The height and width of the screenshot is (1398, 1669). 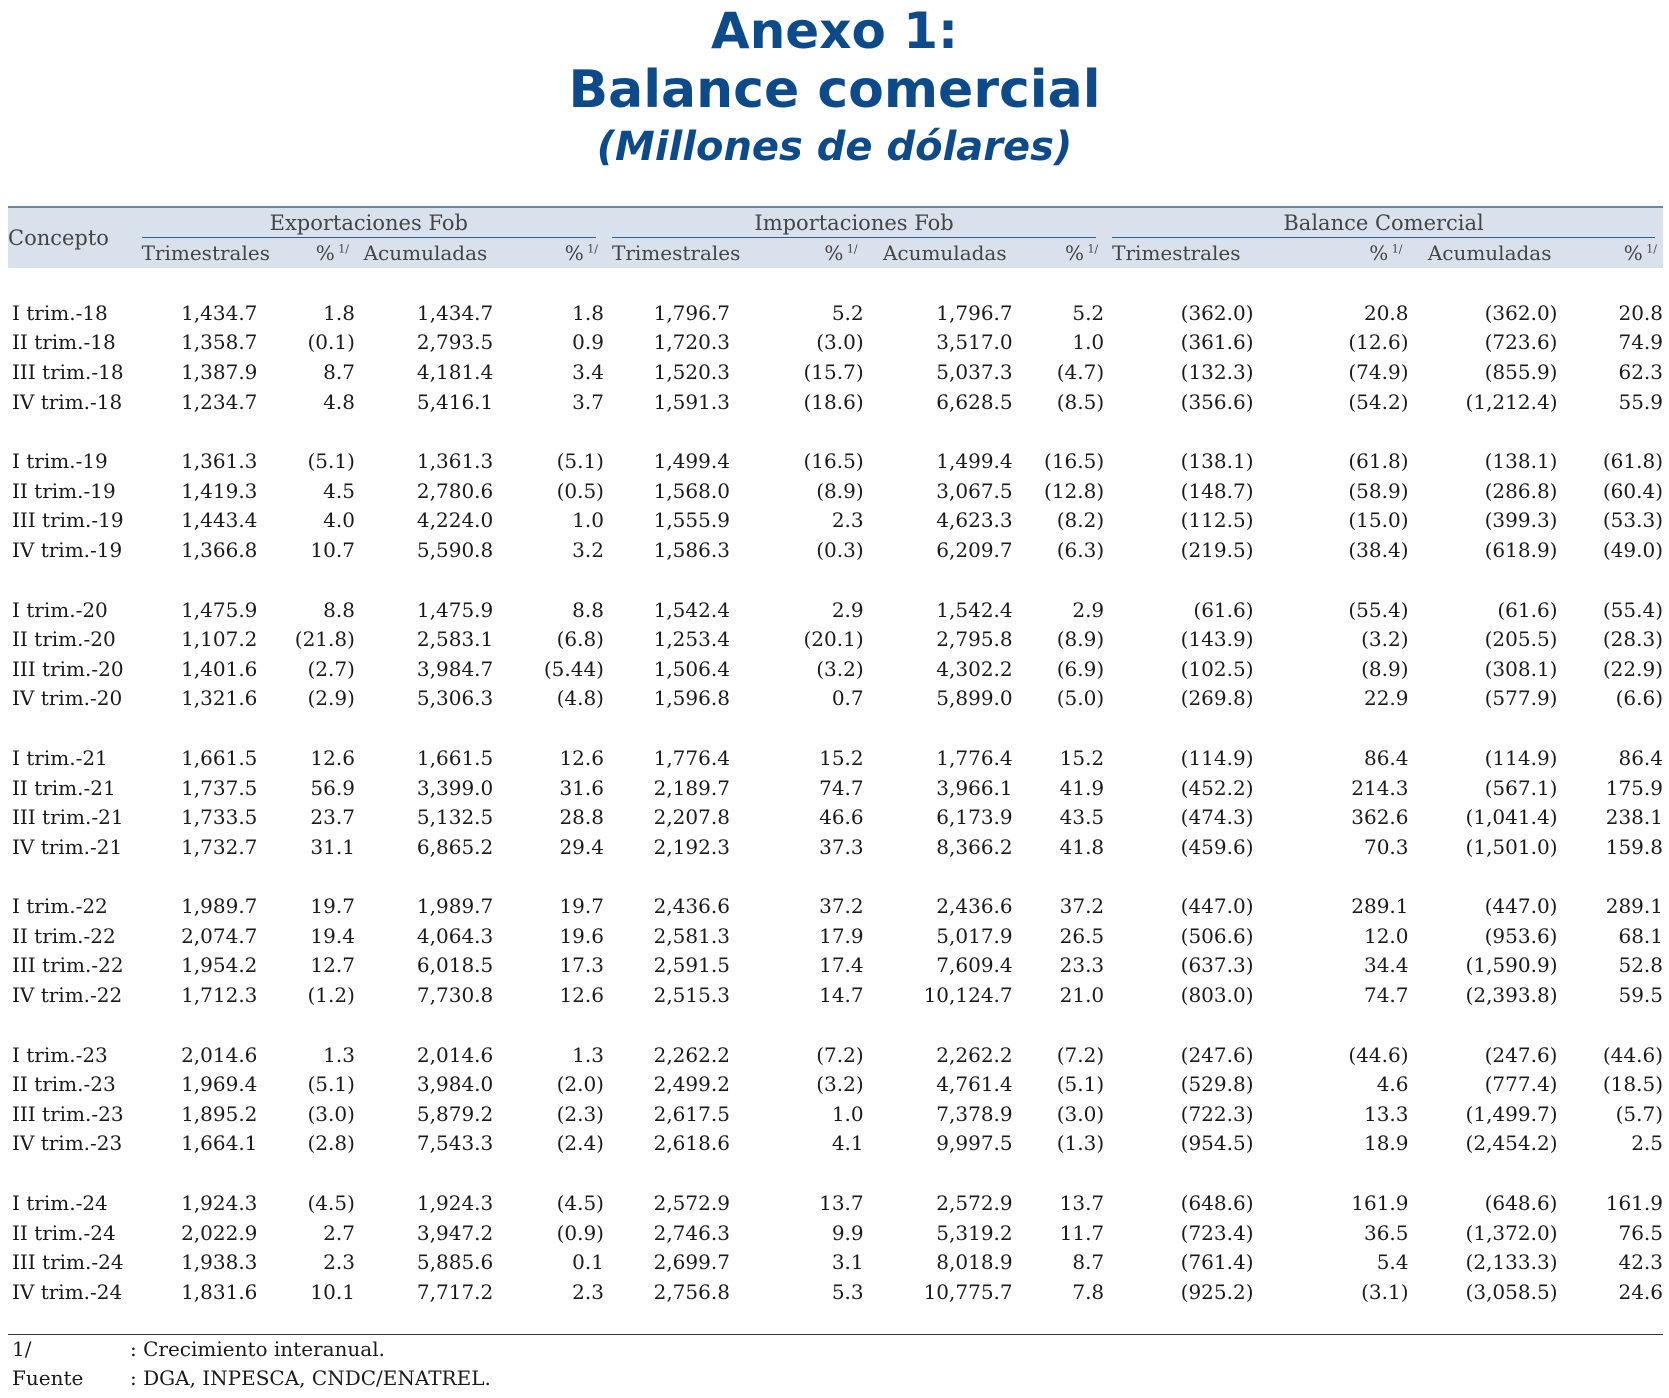 I want to click on table-cell: (7.2), so click(x=1080, y=1054).